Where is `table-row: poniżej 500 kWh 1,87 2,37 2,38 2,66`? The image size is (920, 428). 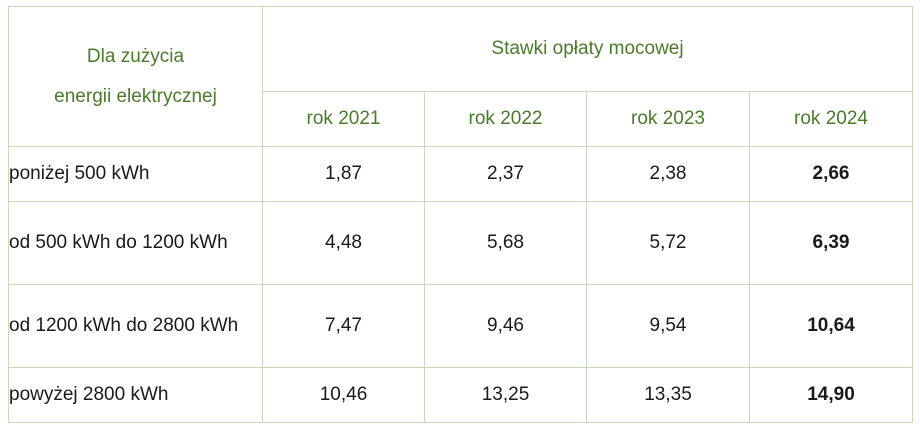
table-row: poniżej 500 kWh 1,87 2,37 2,38 2,66 is located at coordinates (461, 174).